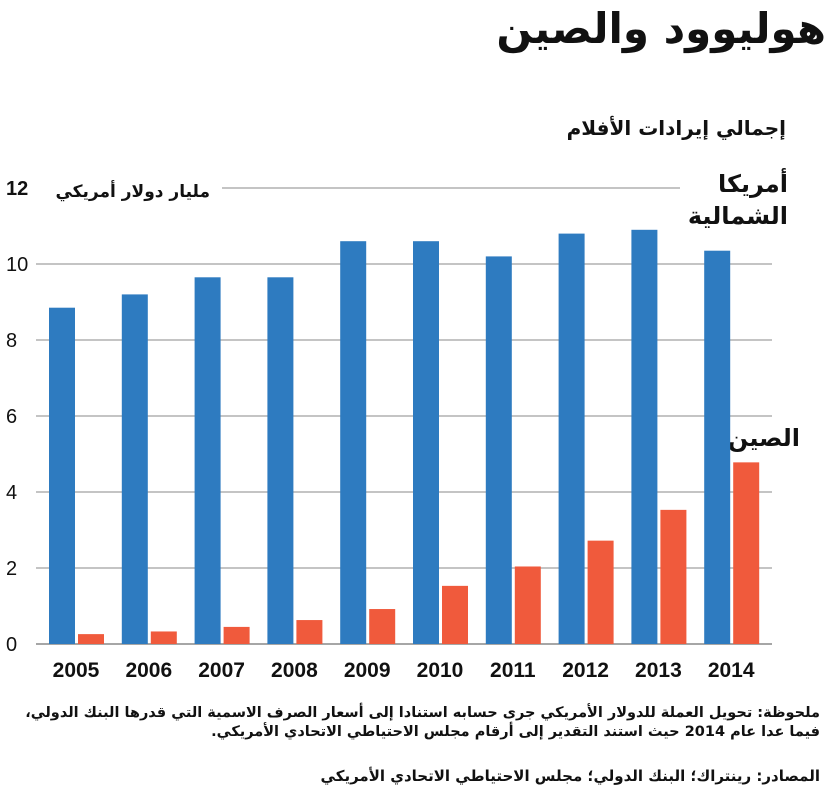 Image resolution: width=830 pixels, height=803 pixels. Describe the element at coordinates (148, 670) in the screenshot. I see `x-tick-label: 2006` at that location.